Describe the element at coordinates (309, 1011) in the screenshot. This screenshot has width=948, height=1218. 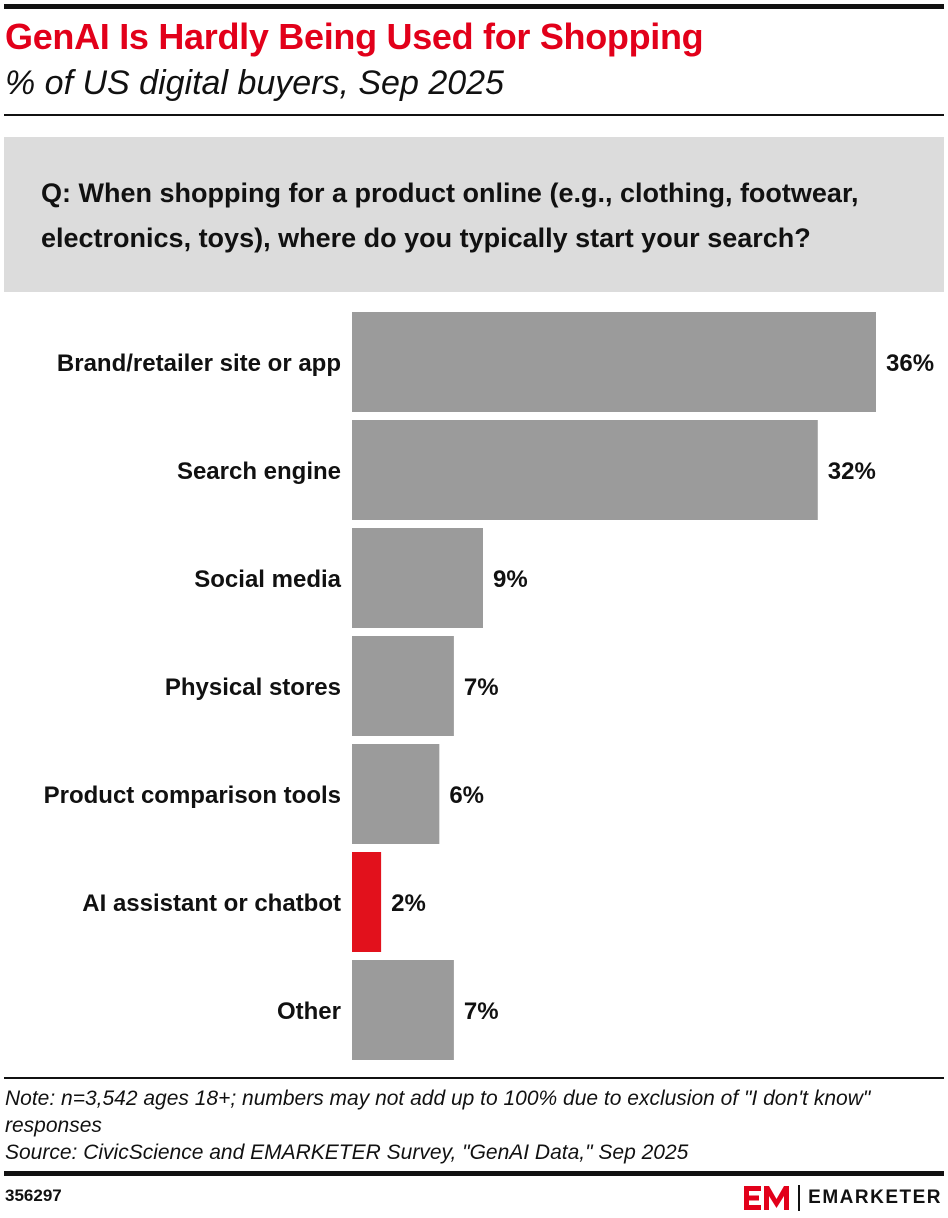
I see `category-label: Other` at that location.